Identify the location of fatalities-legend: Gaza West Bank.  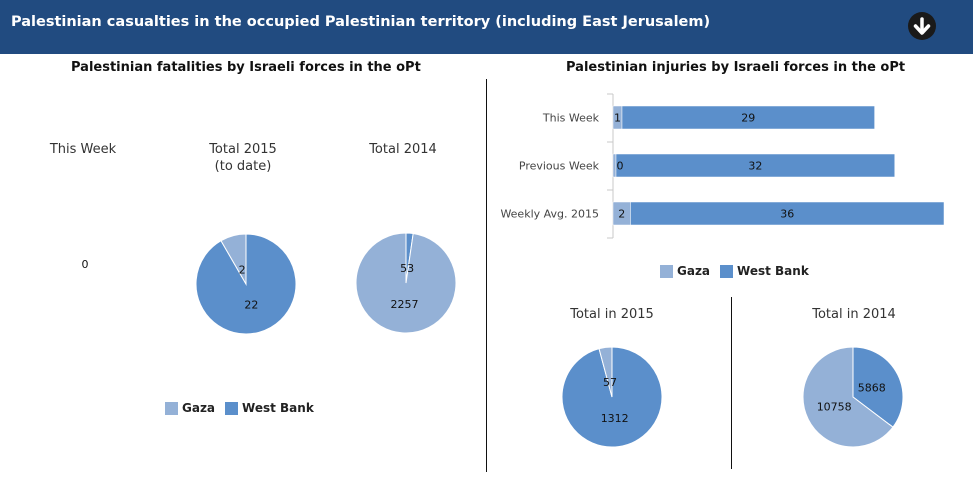
(244, 408).